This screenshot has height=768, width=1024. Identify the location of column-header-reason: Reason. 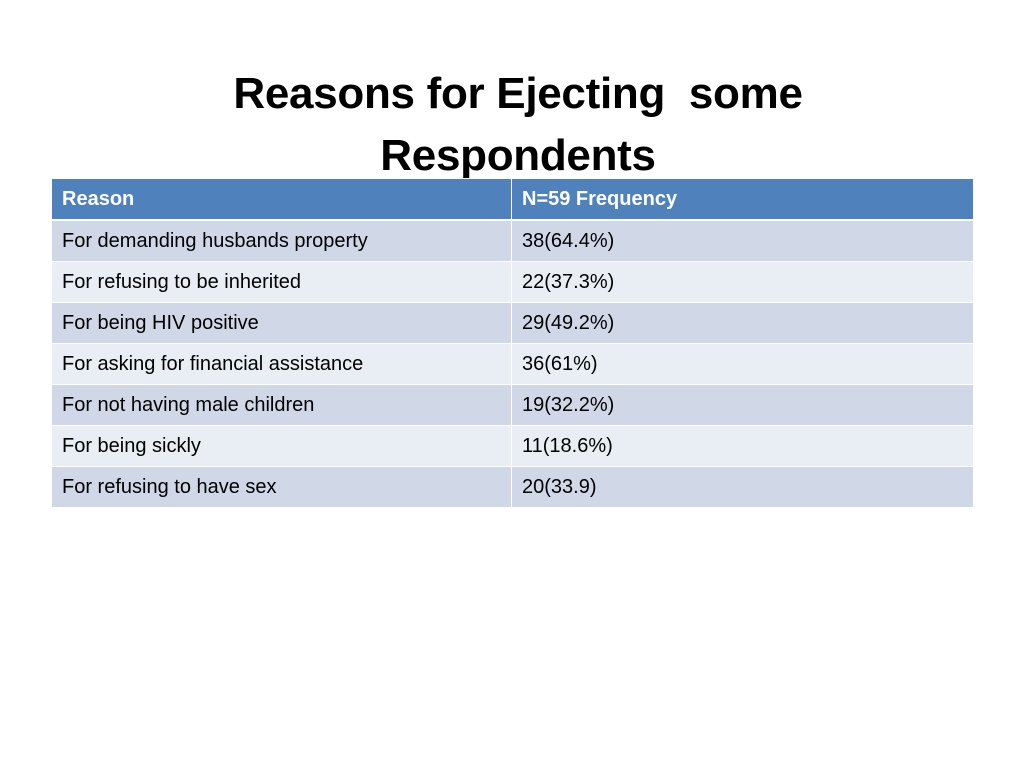
(281, 199).